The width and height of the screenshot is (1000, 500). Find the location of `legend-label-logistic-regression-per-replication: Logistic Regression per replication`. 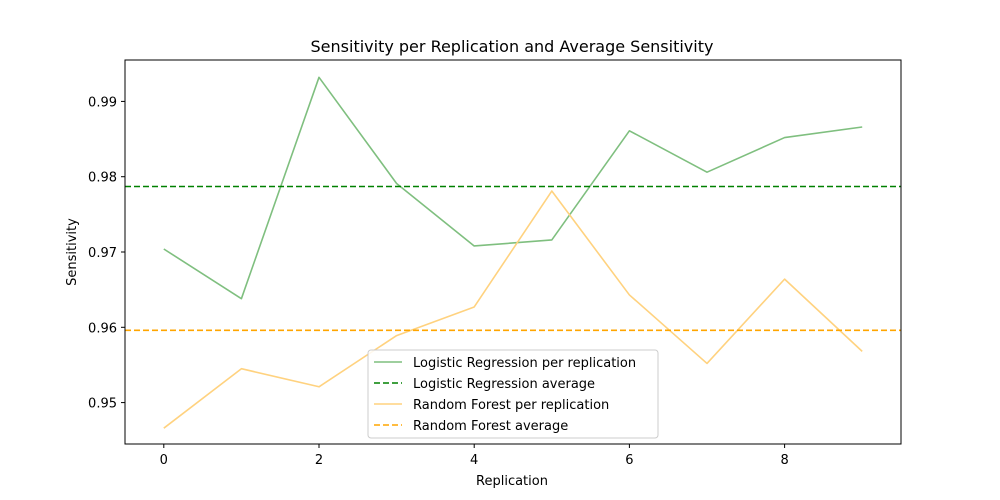

legend-label-logistic-regression-per-replication: Logistic Regression per replication is located at coordinates (524, 363).